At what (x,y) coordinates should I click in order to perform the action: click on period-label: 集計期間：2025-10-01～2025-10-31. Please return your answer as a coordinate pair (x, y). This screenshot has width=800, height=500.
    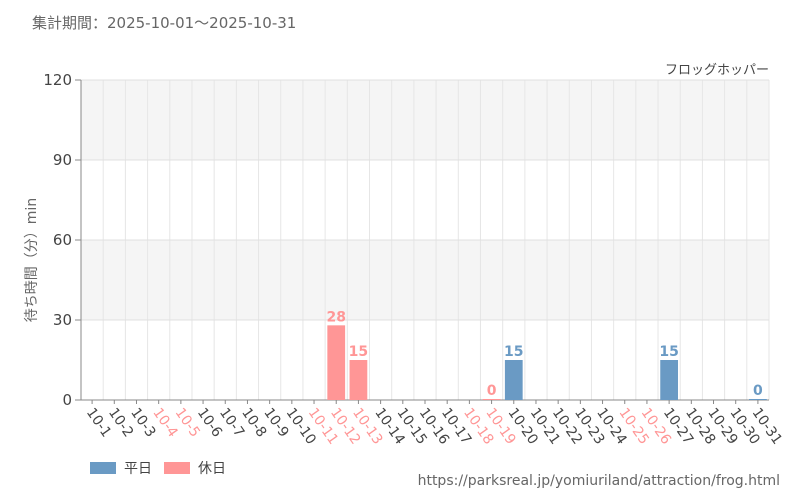
    Looking at the image, I should click on (164, 23).